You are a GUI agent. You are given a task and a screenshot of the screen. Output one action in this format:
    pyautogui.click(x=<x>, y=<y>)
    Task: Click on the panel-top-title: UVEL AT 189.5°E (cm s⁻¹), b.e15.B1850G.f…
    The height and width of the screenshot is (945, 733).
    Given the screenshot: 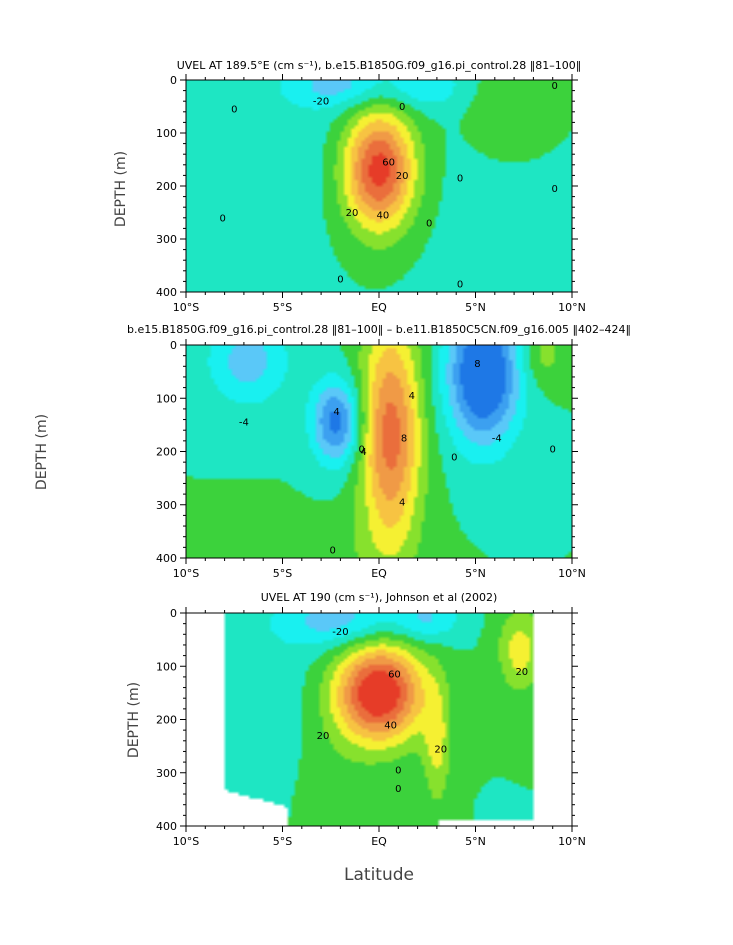 What is the action you would take?
    pyautogui.click(x=379, y=65)
    